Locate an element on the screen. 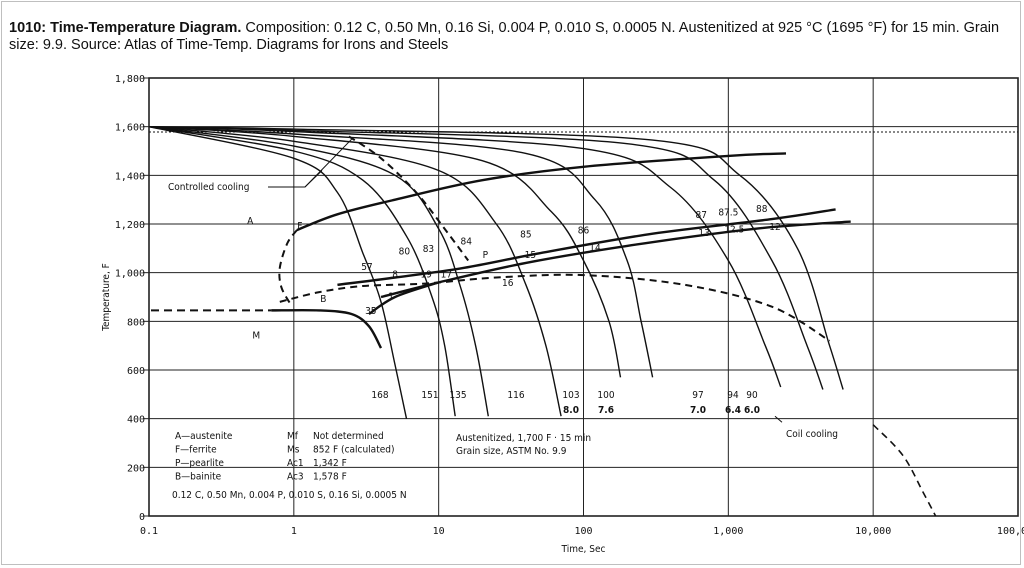 The height and width of the screenshot is (568, 1024). legend-temp-key-1: Ms is located at coordinates (293, 450).